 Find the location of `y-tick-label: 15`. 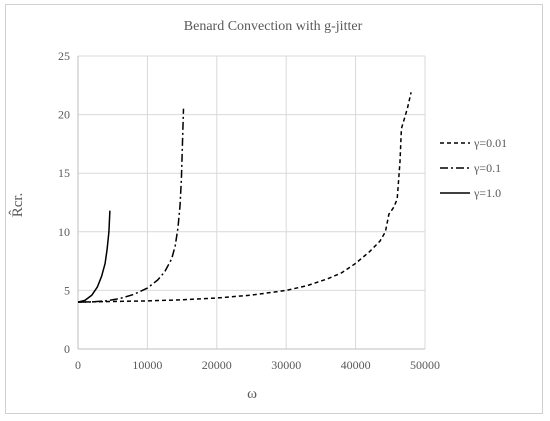

y-tick-label: 15 is located at coordinates (64, 173).